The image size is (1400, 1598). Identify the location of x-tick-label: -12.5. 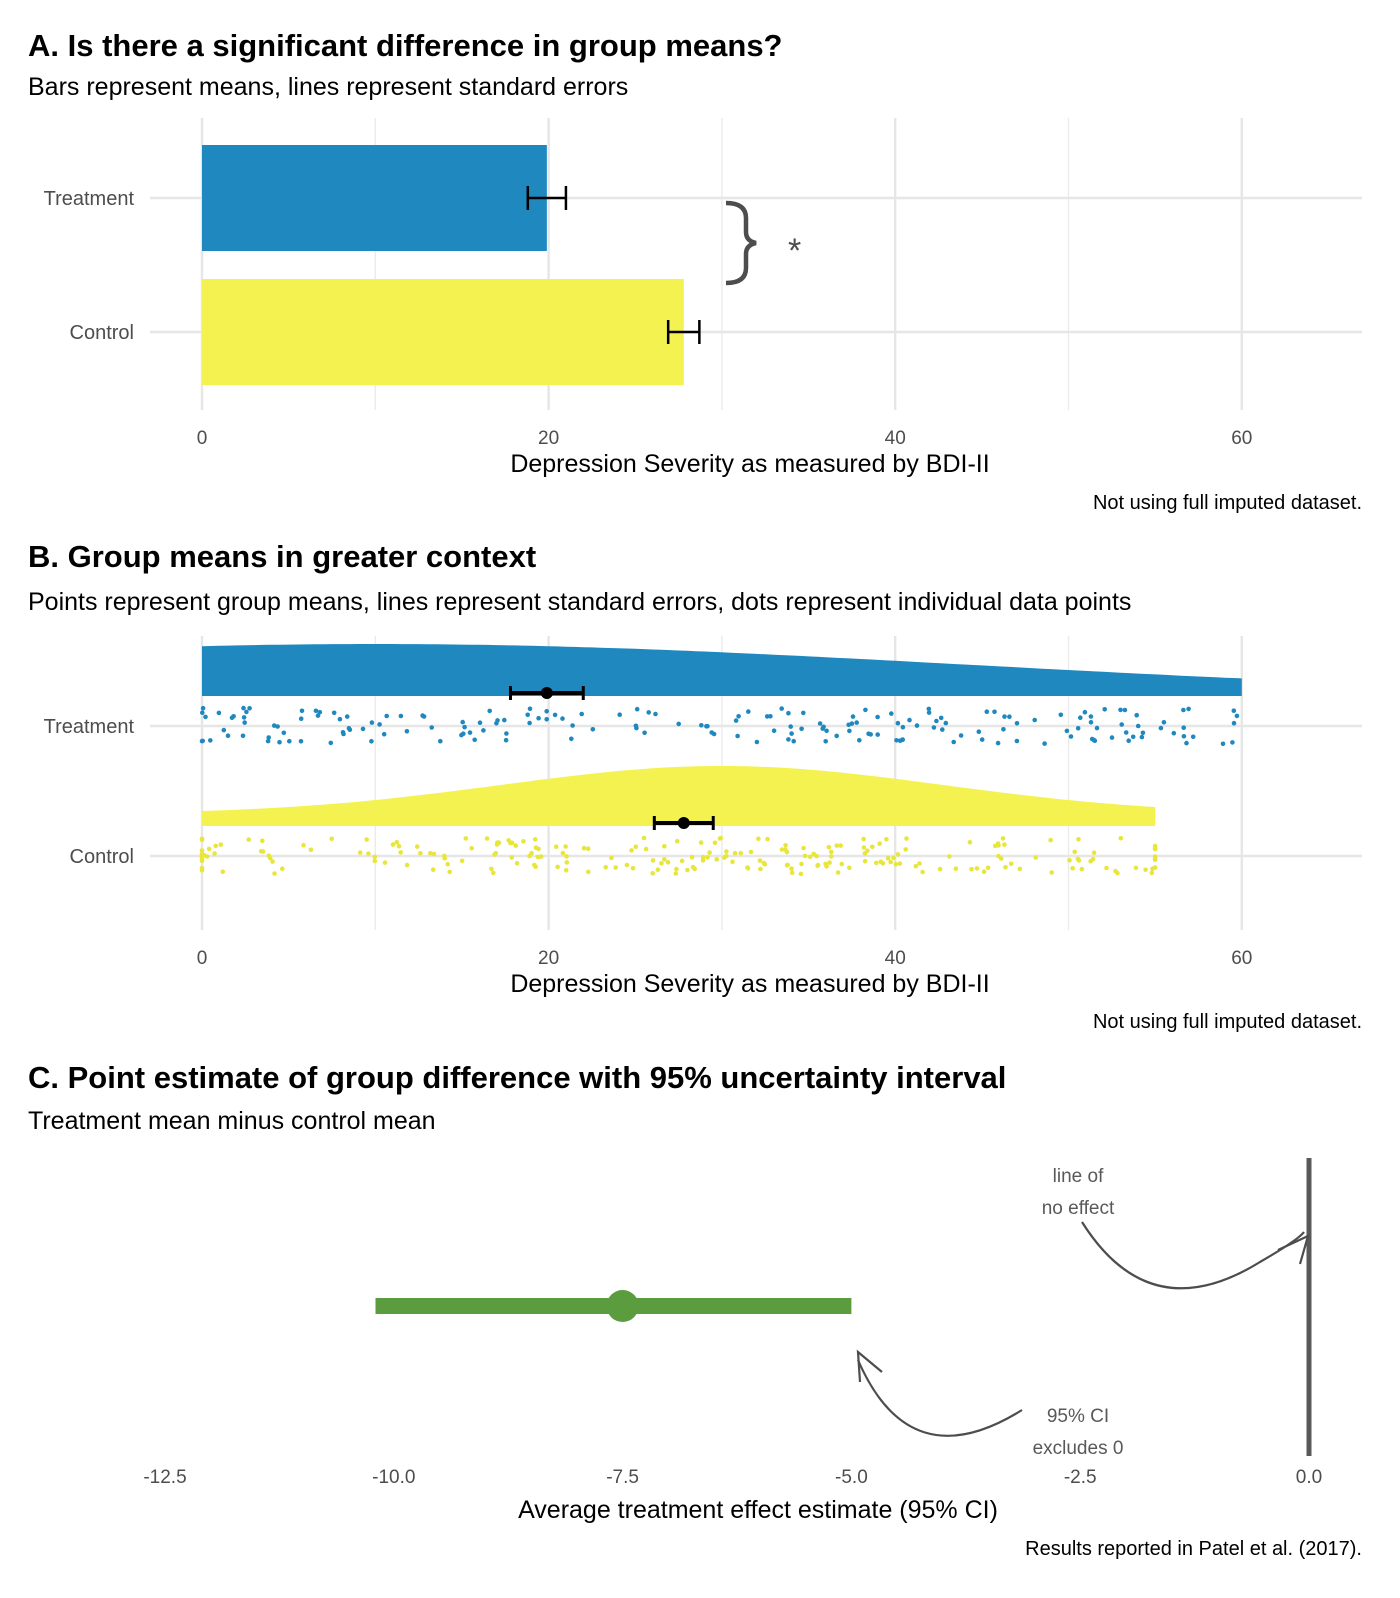
(164, 1477).